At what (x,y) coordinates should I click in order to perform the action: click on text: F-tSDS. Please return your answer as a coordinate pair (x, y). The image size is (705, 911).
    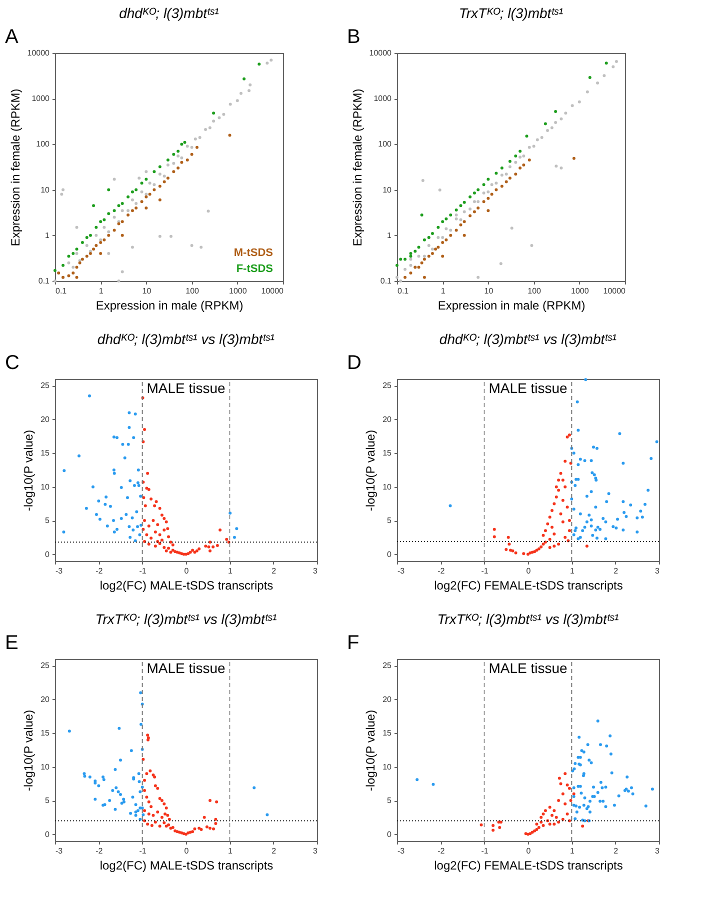
    Looking at the image, I should click on (254, 269).